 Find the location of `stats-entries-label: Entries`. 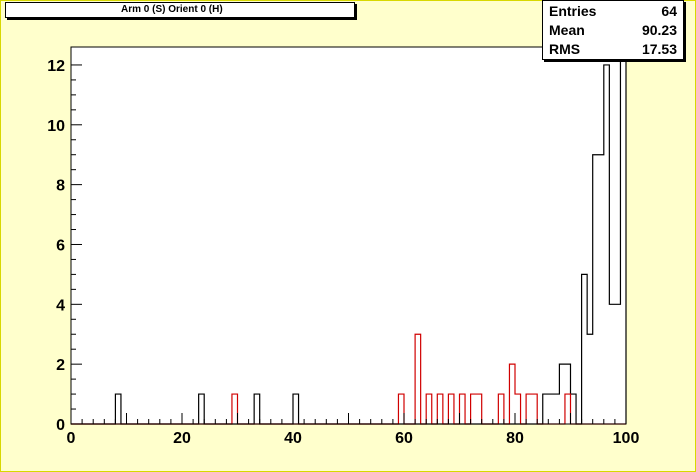

stats-entries-label: Entries is located at coordinates (573, 11).